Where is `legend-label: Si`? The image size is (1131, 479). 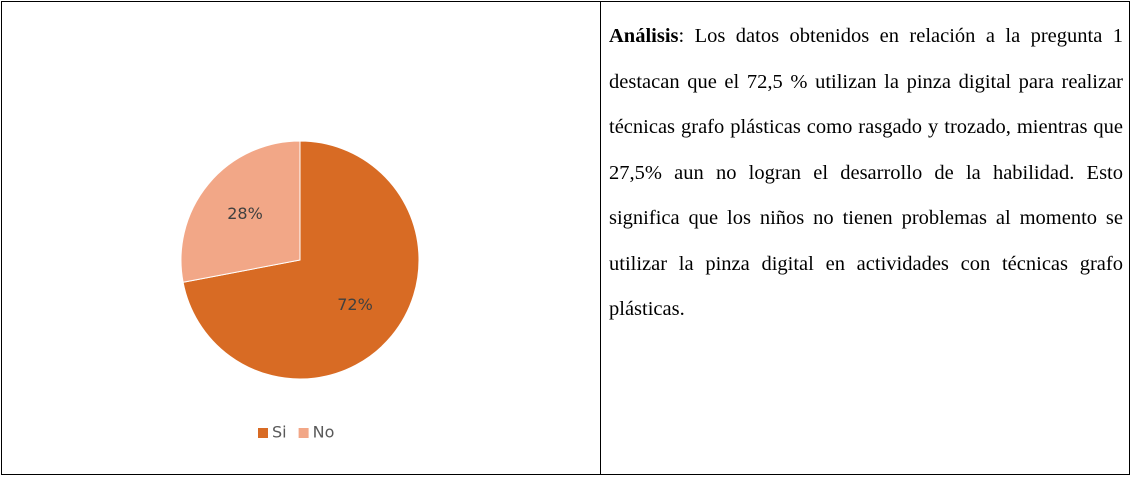 legend-label: Si is located at coordinates (279, 432).